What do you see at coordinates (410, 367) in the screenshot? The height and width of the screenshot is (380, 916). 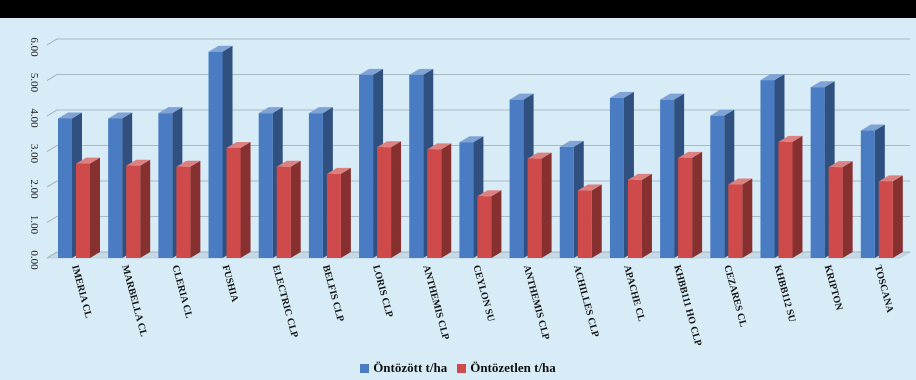 I see `legend-label-irrigated: Öntözött t/ha` at bounding box center [410, 367].